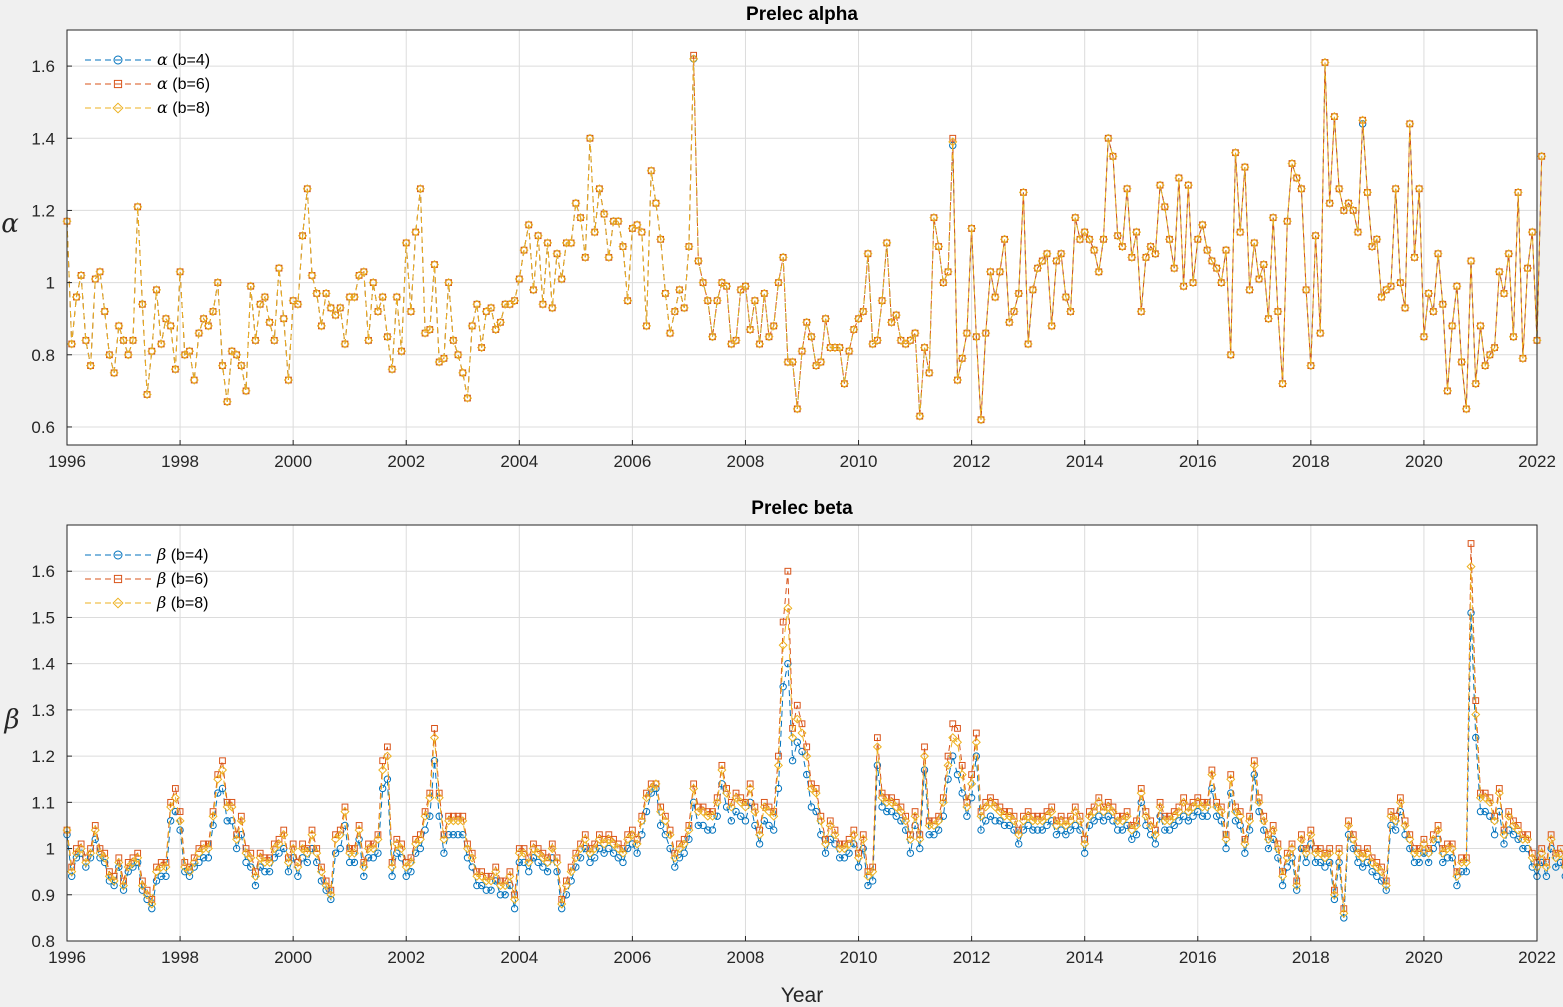 Image resolution: width=1563 pixels, height=1007 pixels. I want to click on beta-ytick-label: 1.4, so click(43, 664).